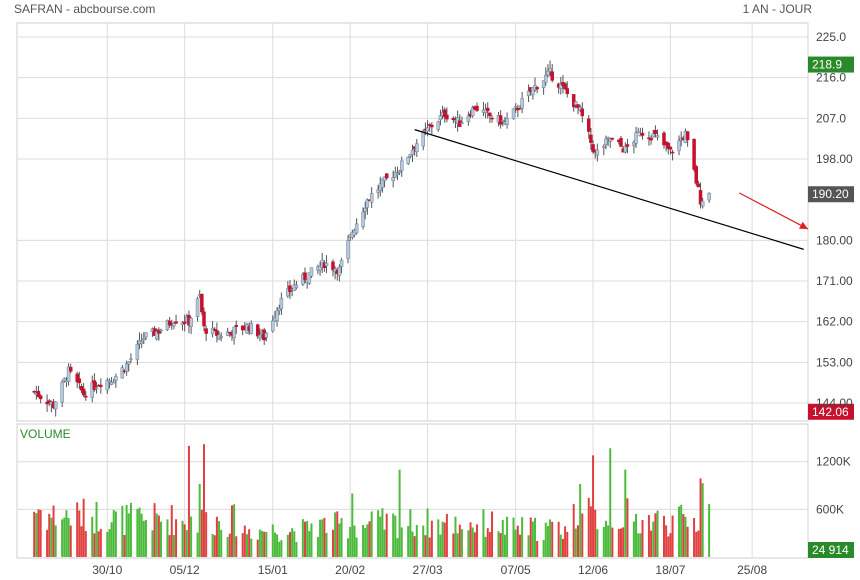  Describe the element at coordinates (831, 37) in the screenshot. I see `price-tick-label: 225.0` at that location.